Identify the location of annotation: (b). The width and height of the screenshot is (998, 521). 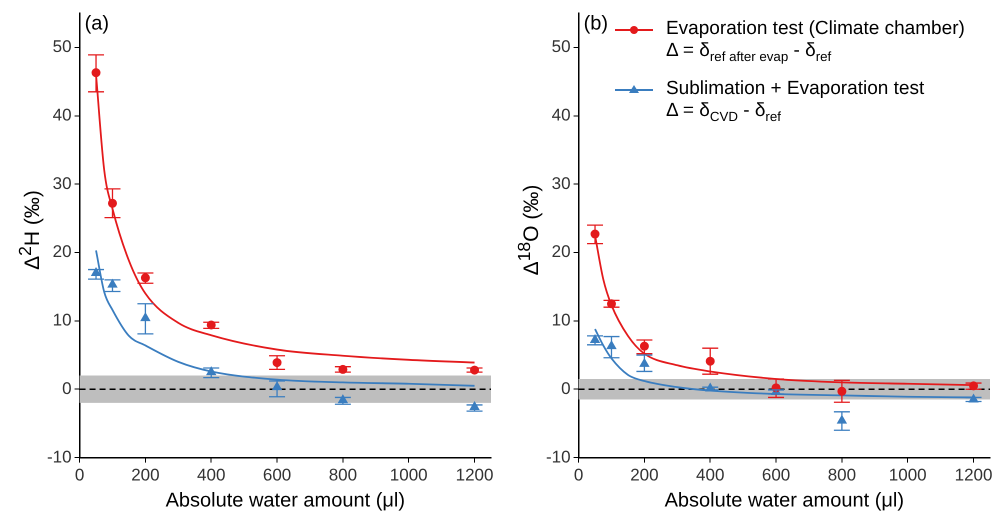
(596, 23).